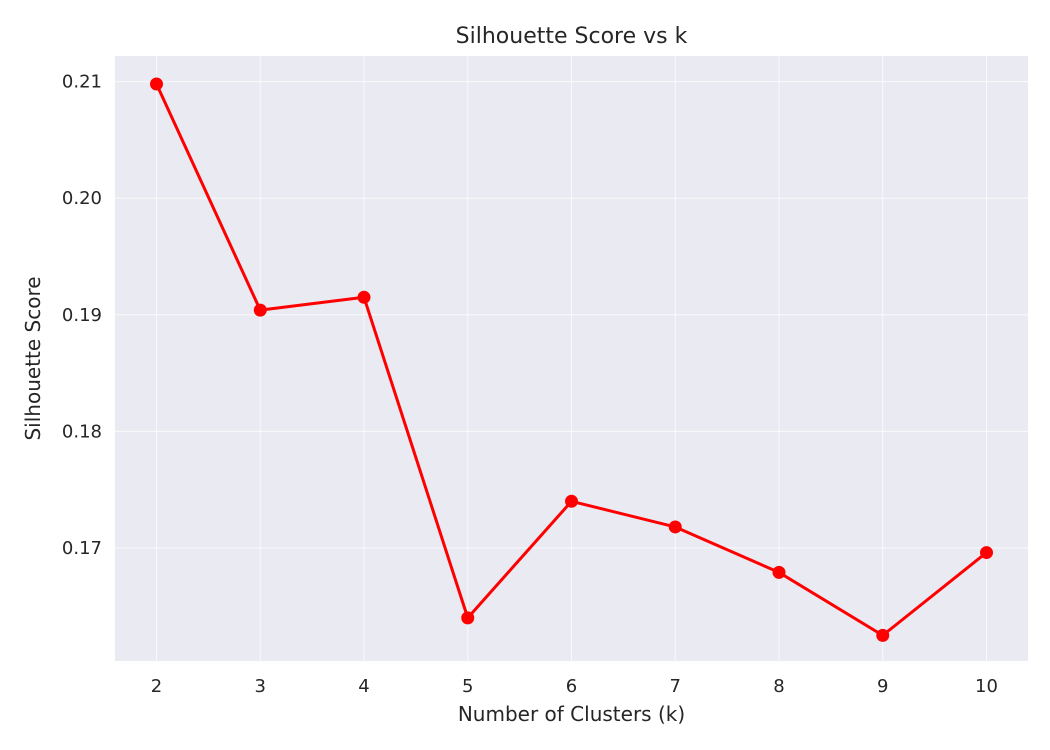 The image size is (1050, 750). Describe the element at coordinates (82, 548) in the screenshot. I see `y-tick-label: 0.17` at that location.